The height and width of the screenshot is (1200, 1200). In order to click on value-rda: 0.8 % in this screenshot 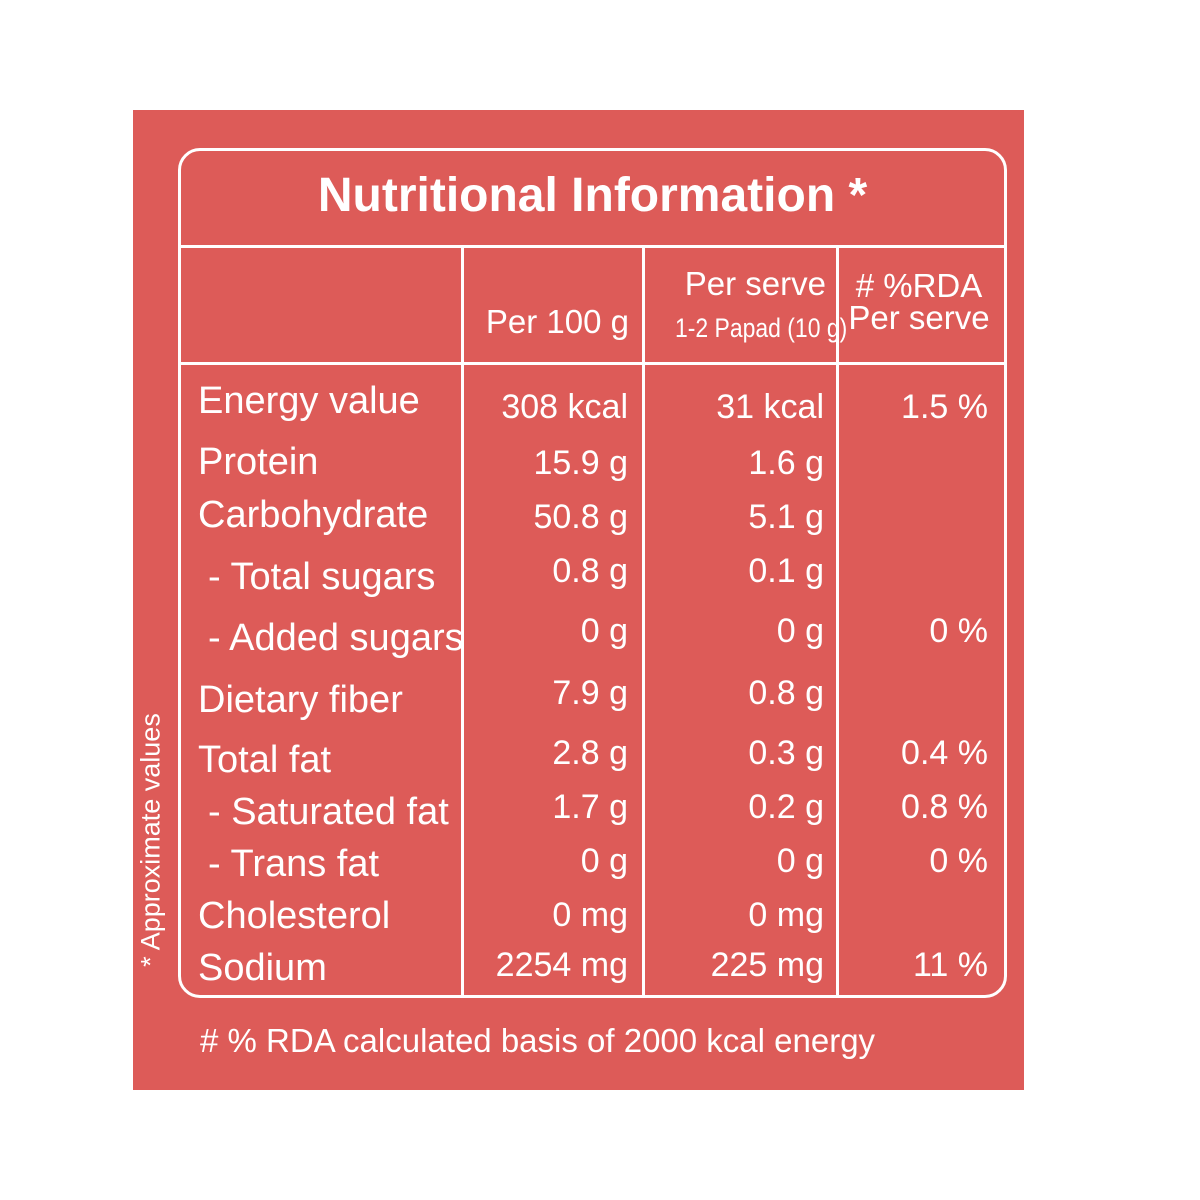, I will do `click(944, 807)`.